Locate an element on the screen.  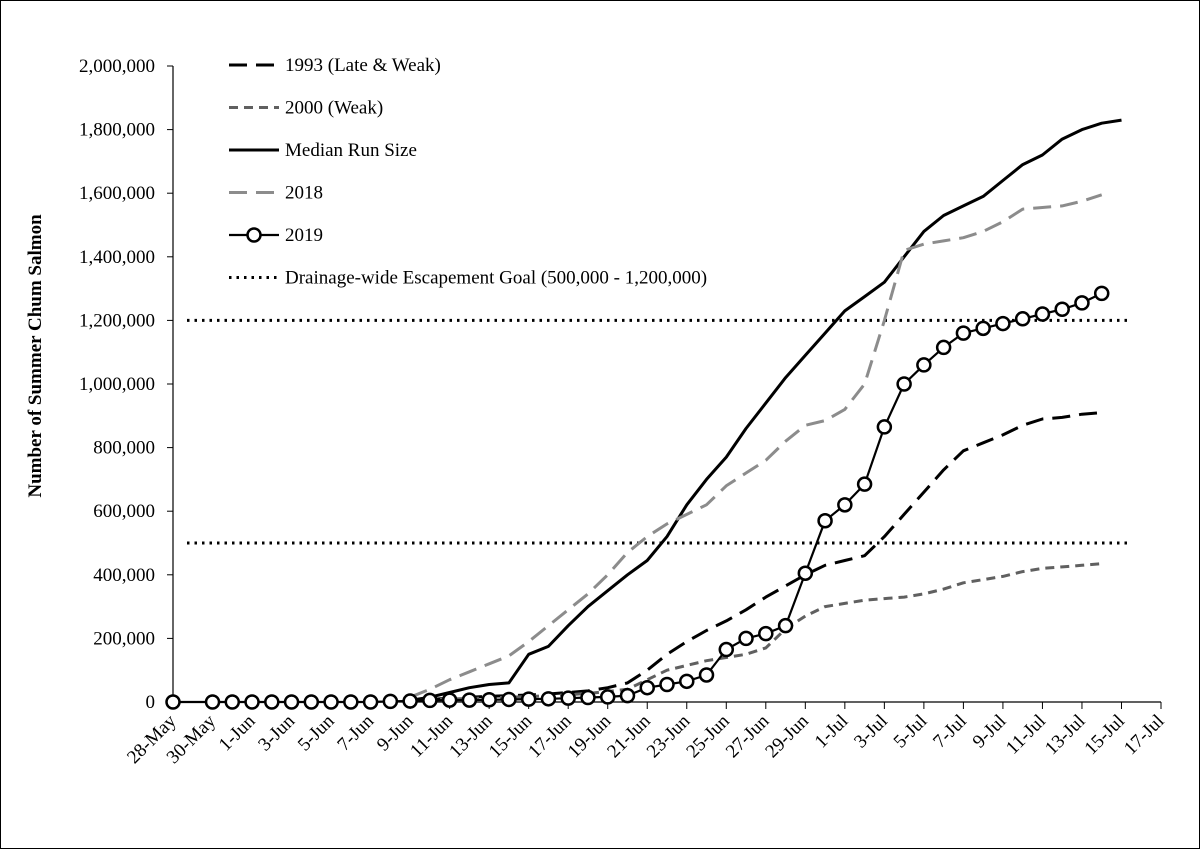
y-tick-label: 1,200,000 is located at coordinates (117, 320).